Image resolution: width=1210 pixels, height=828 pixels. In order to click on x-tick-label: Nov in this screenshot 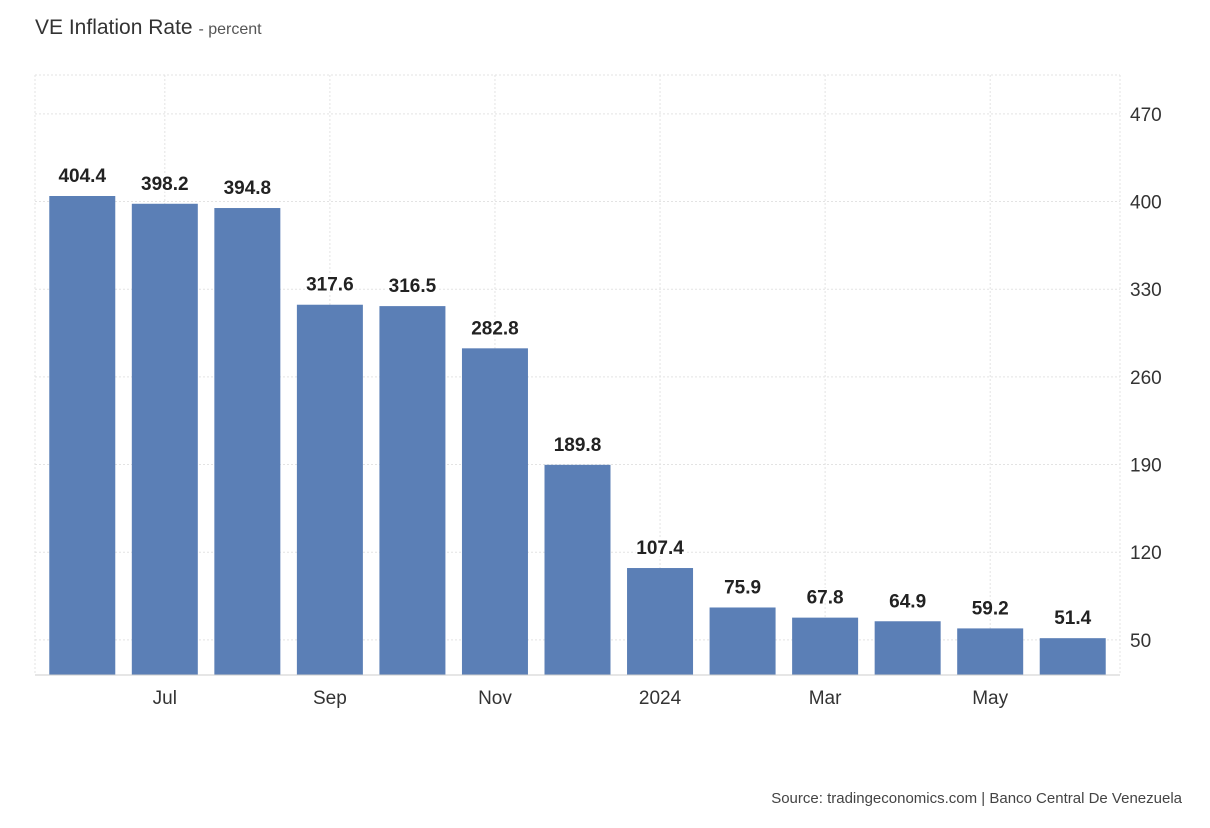, I will do `click(495, 698)`.